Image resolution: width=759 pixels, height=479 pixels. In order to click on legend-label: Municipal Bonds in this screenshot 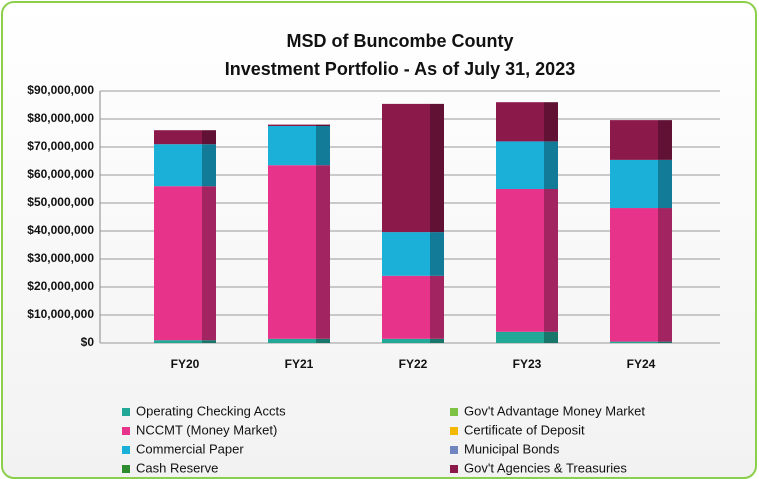, I will do `click(512, 448)`.